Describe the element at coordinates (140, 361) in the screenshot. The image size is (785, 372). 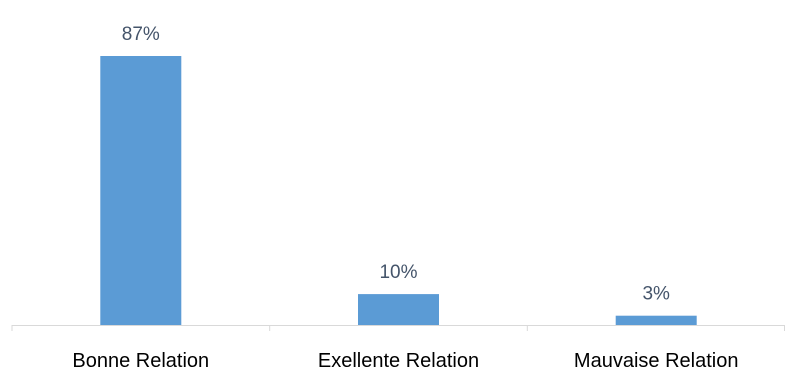
I see `x-tick-label-bonne-relation: Bonne Relation` at that location.